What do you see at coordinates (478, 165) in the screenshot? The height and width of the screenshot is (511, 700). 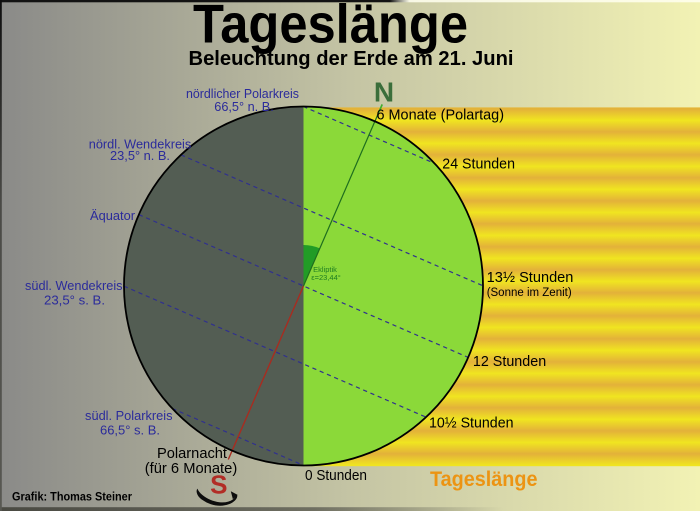 I see `svg-text: 24 Stunden` at bounding box center [478, 165].